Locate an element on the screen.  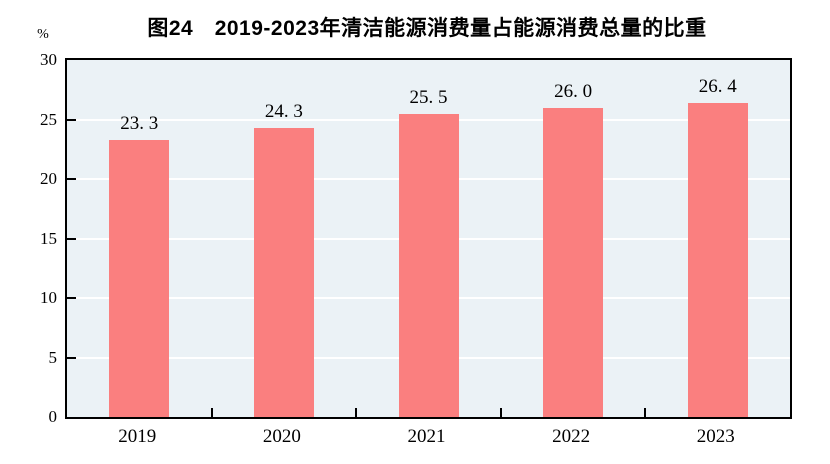
x-axis-category-label: 2021 is located at coordinates (426, 436).